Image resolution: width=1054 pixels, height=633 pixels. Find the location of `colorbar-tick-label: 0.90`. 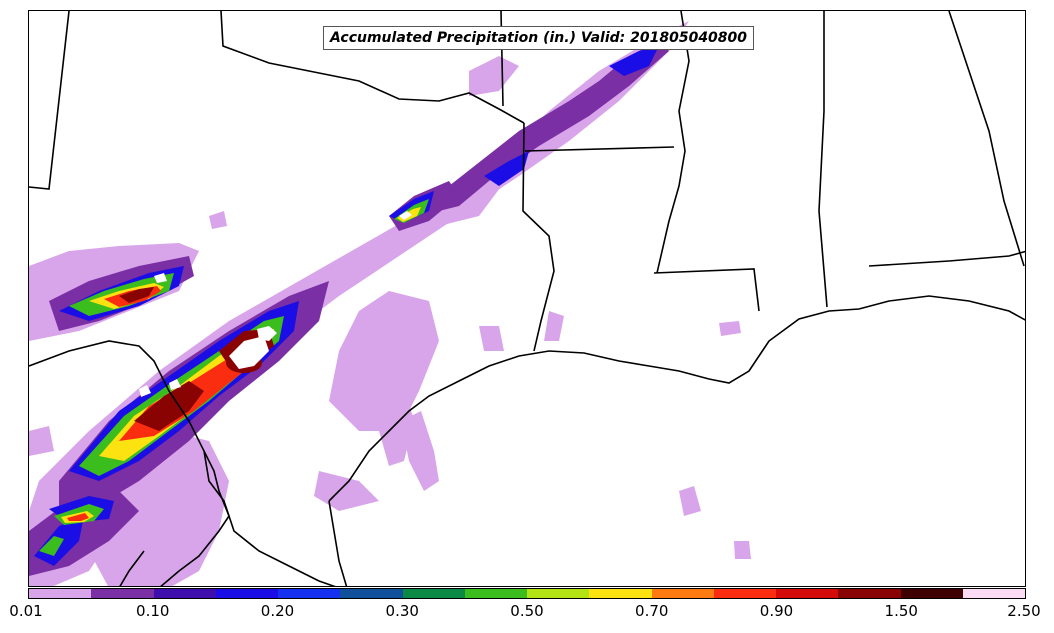

colorbar-tick-label: 0.90 is located at coordinates (776, 611).